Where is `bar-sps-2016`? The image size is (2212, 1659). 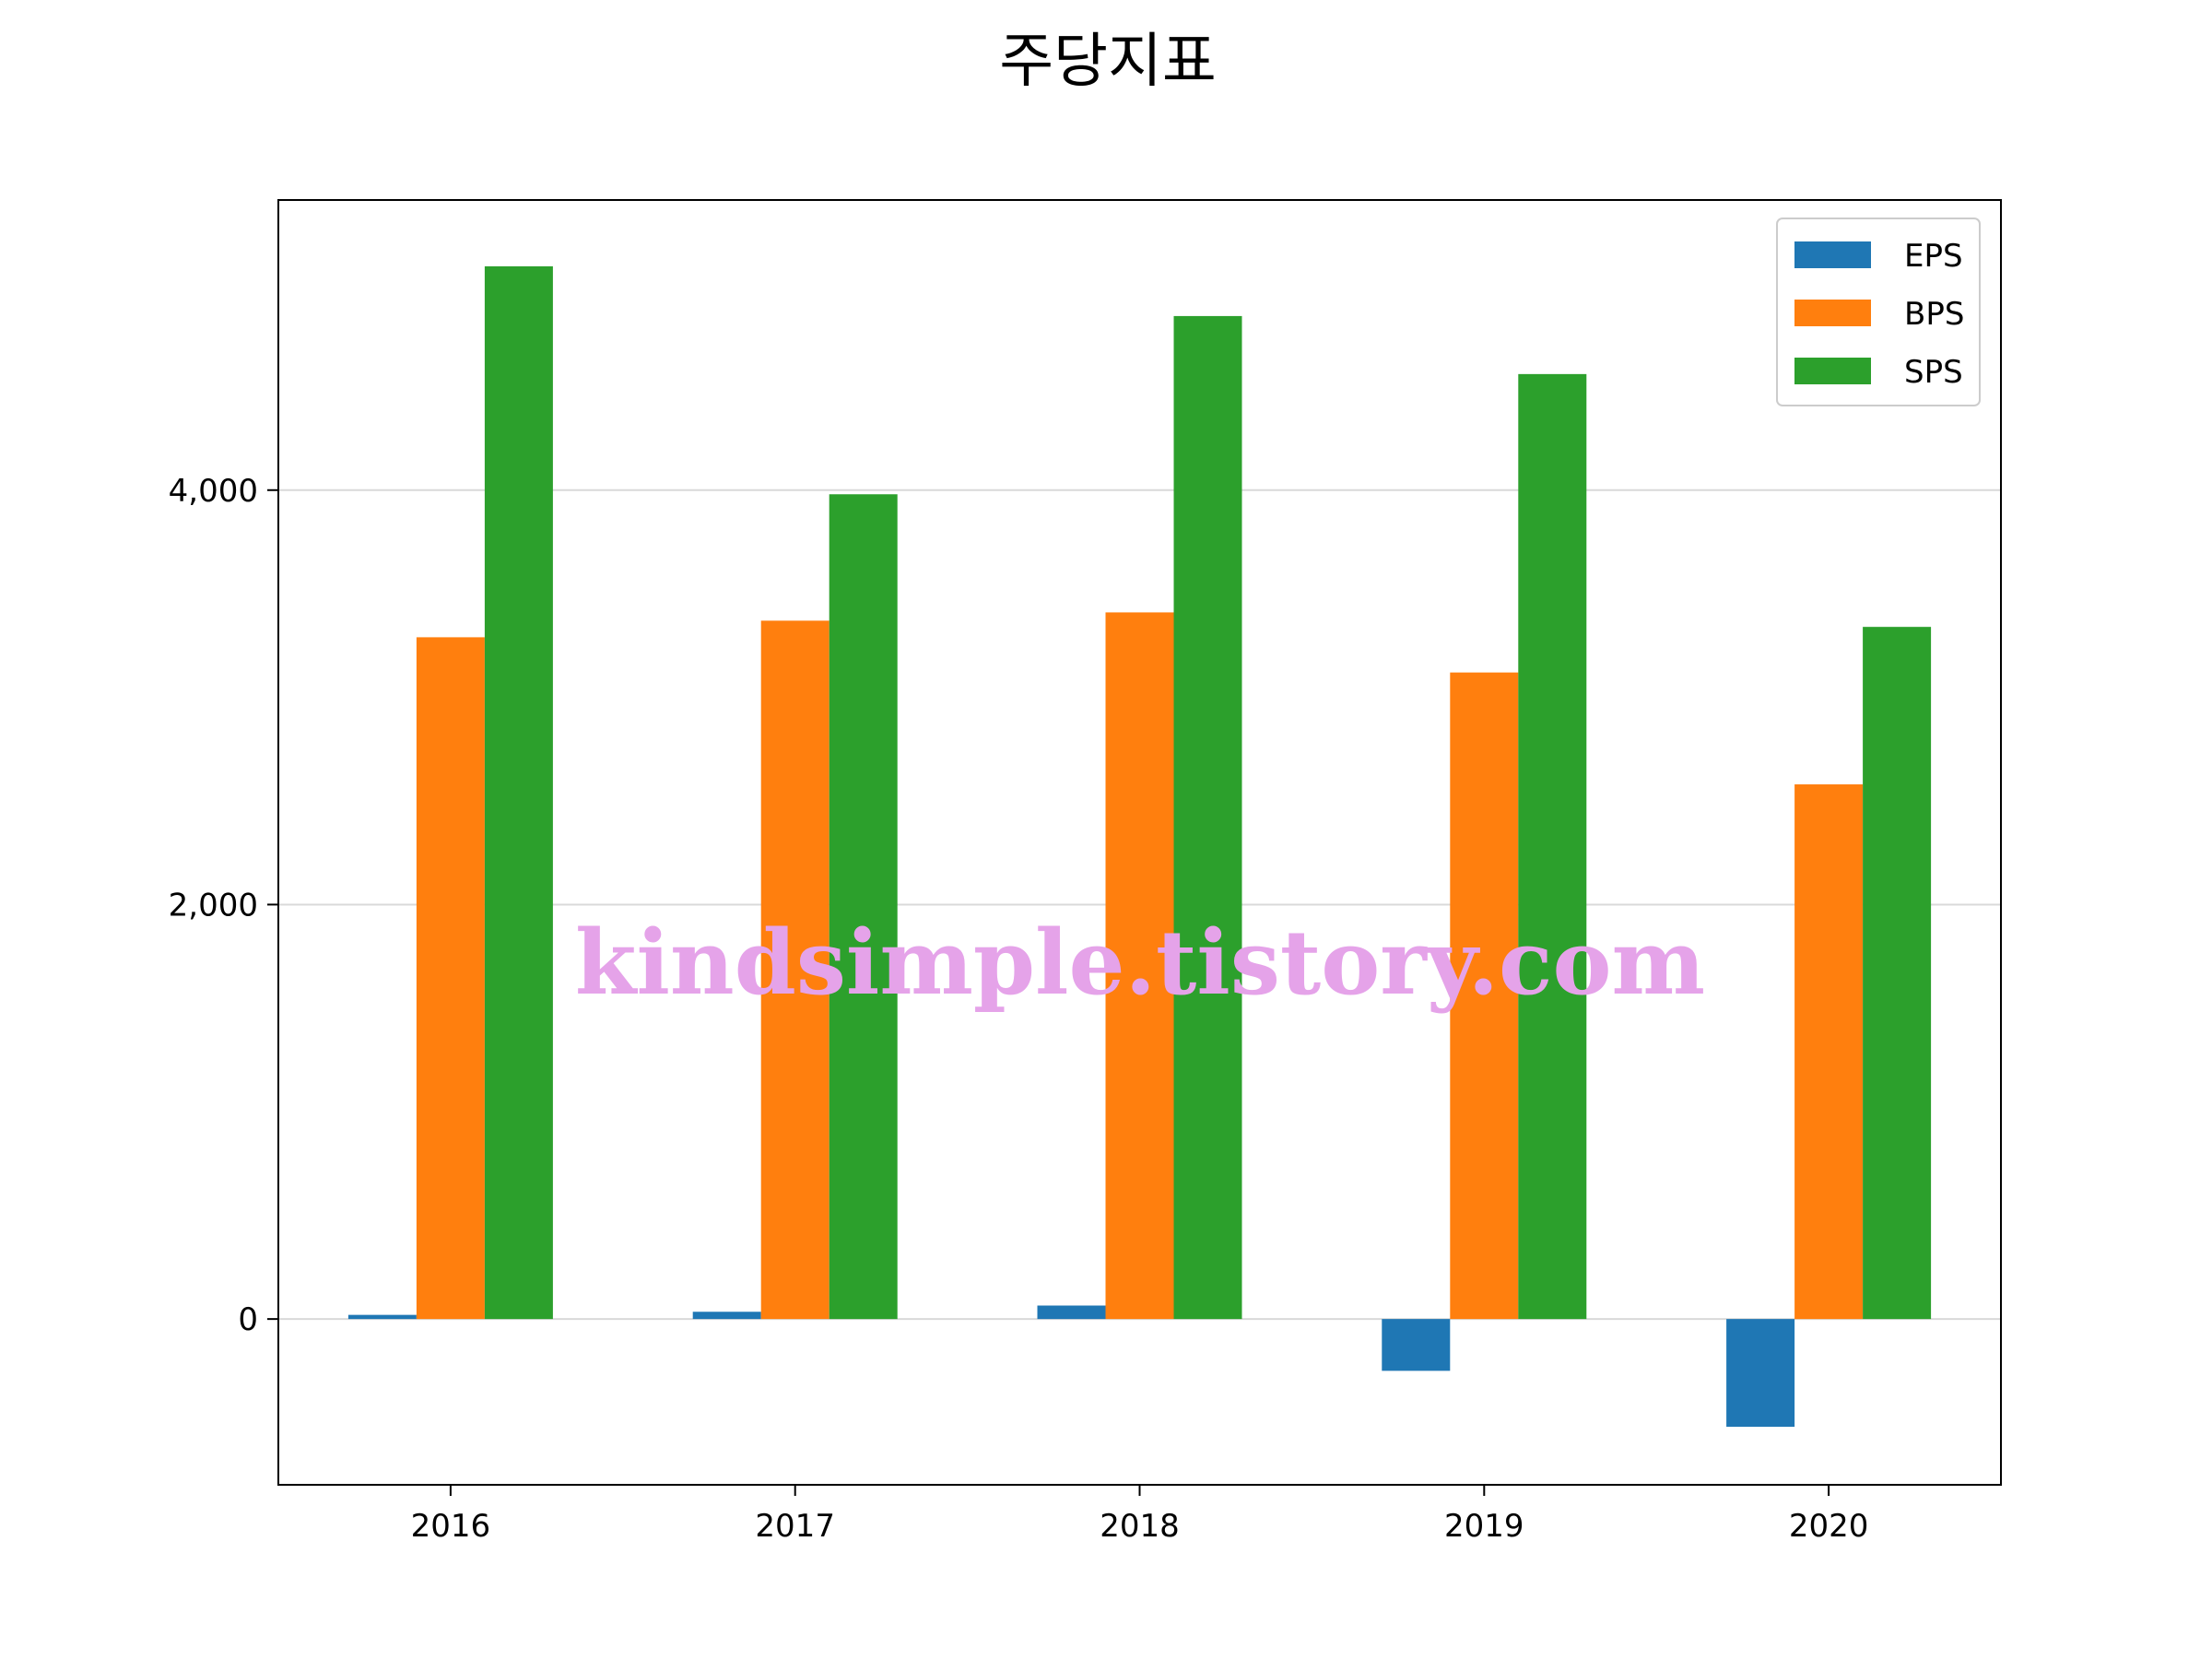
bar-sps-2016 is located at coordinates (518, 792).